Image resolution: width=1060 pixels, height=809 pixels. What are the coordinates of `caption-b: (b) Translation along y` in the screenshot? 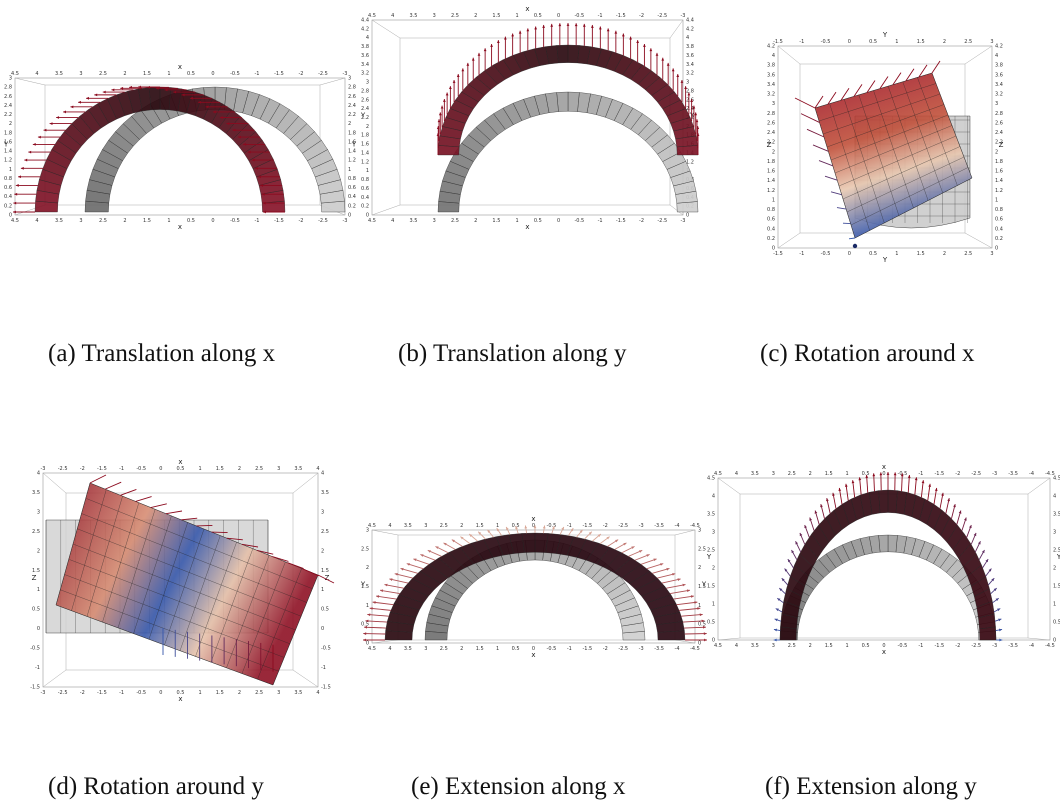 It's located at (512, 353).